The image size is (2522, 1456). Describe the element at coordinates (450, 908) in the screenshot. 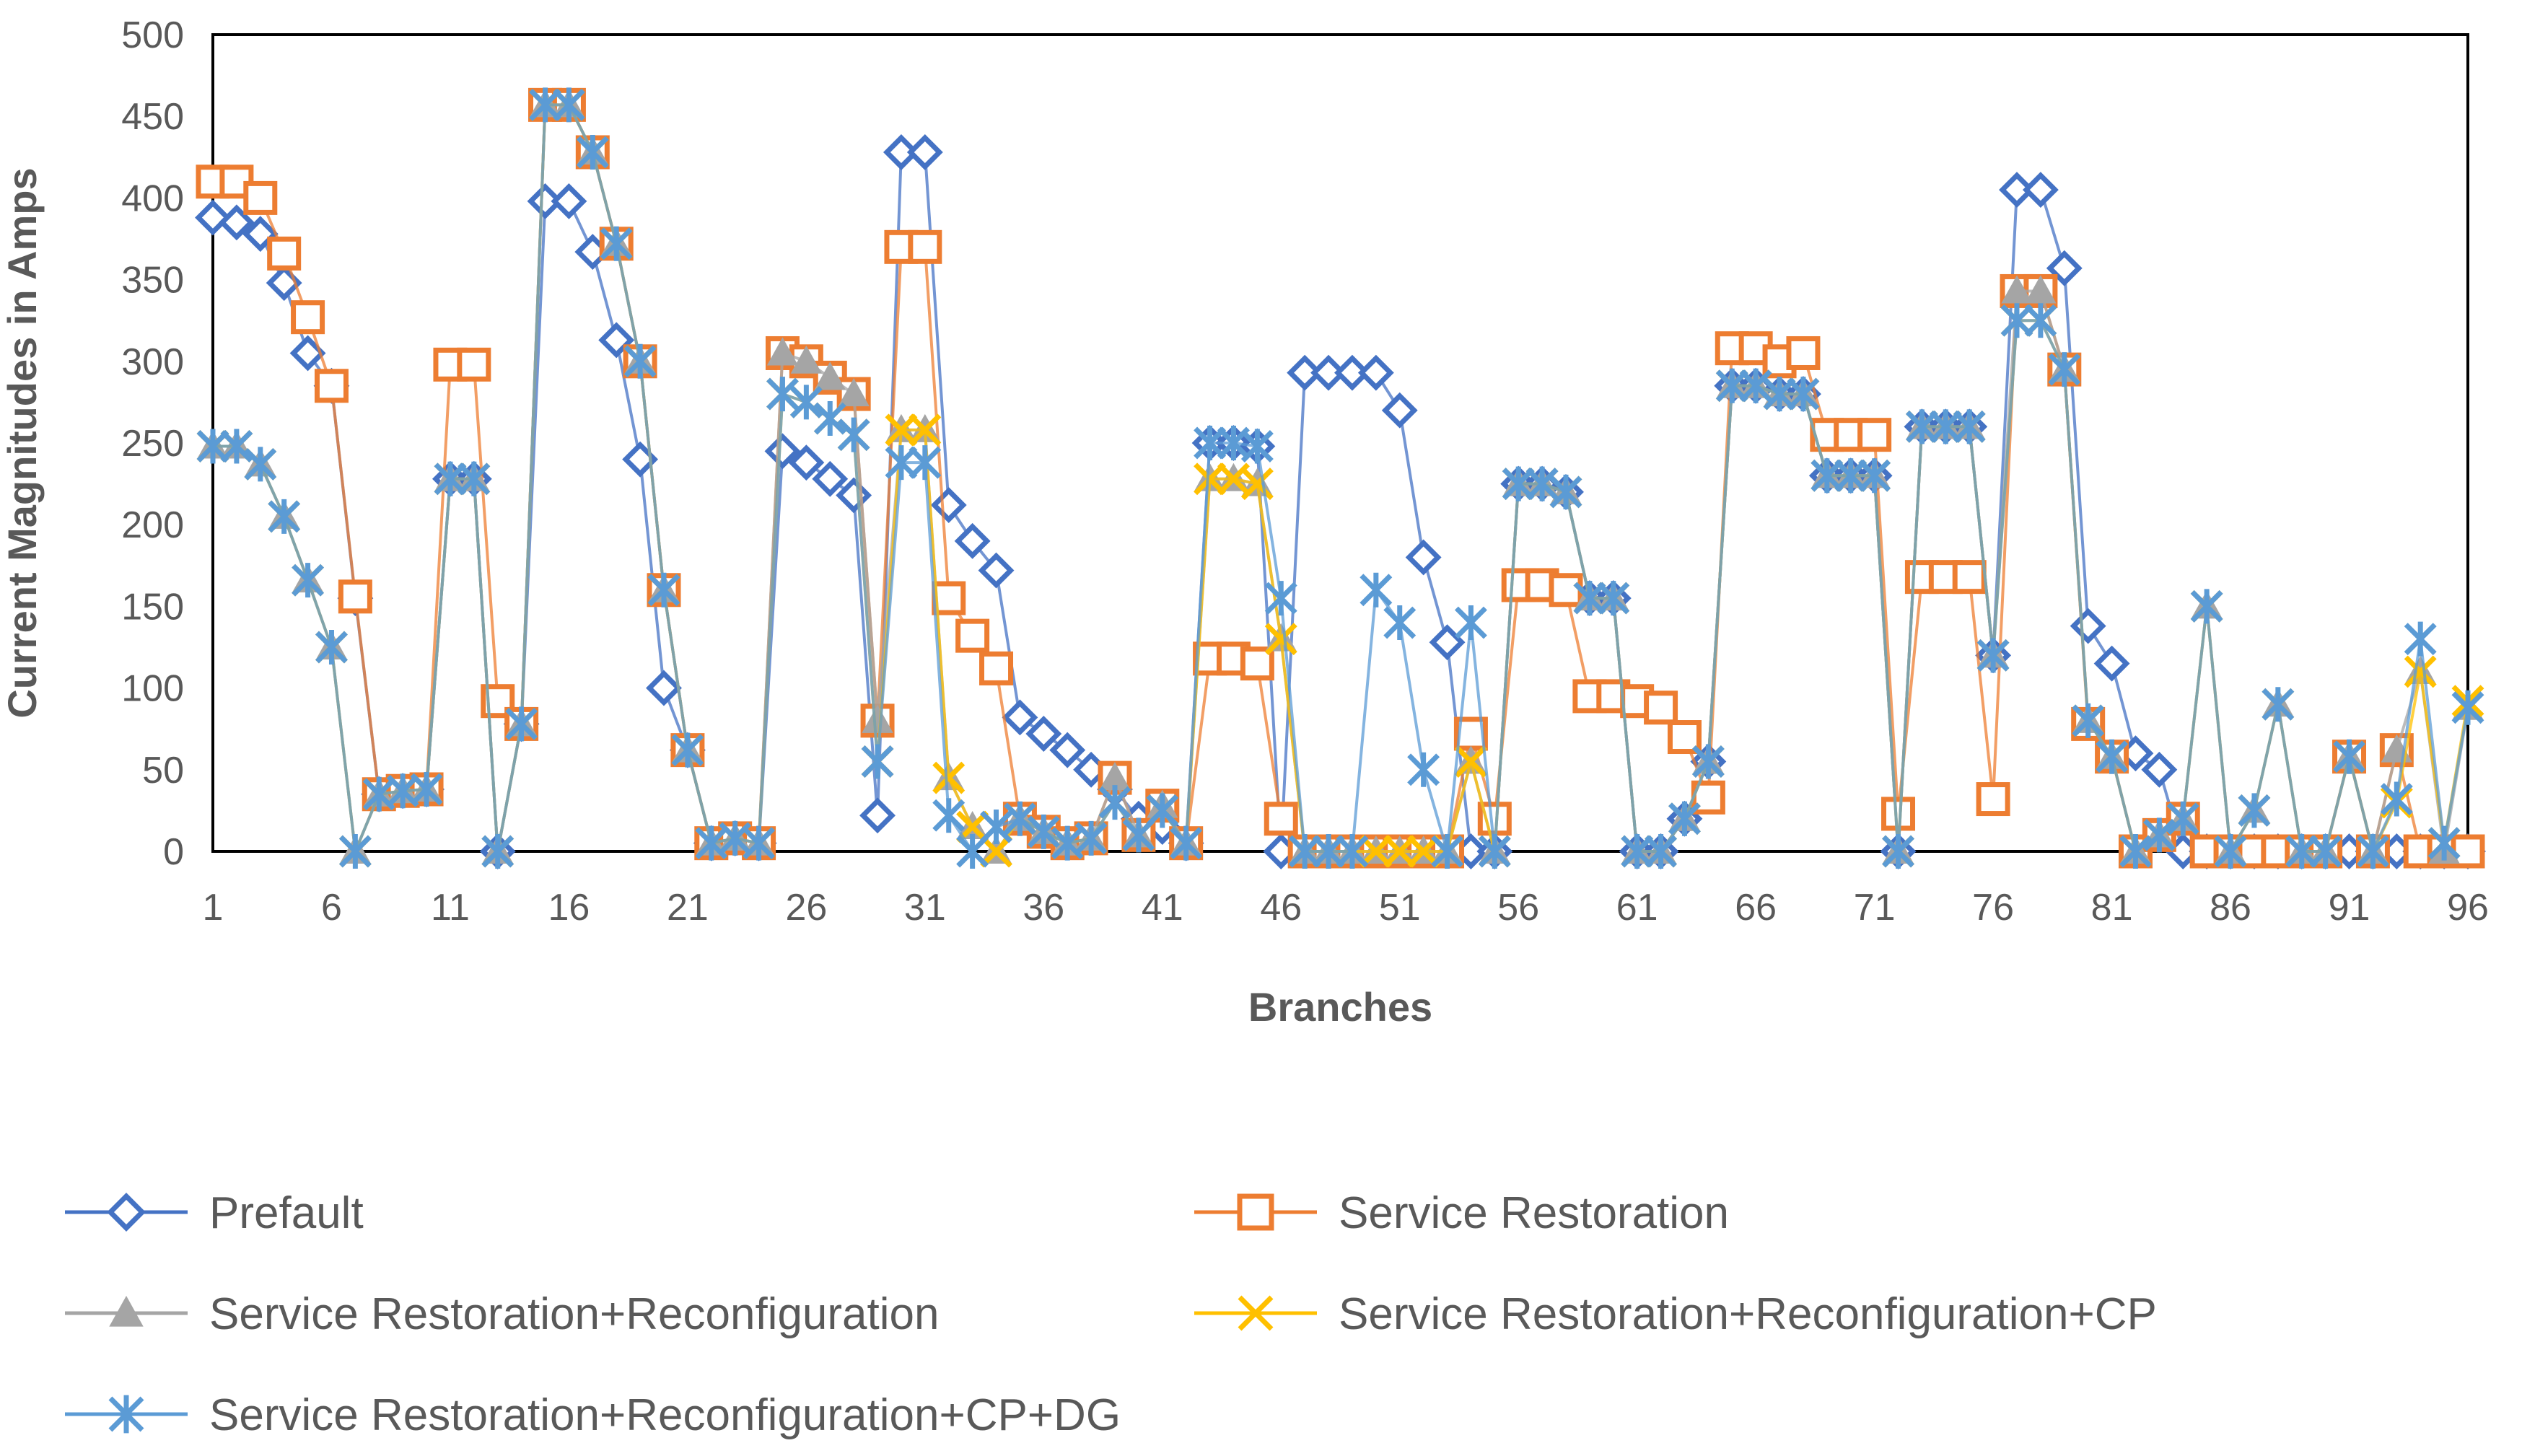

I see `x-tick-label: 11` at that location.